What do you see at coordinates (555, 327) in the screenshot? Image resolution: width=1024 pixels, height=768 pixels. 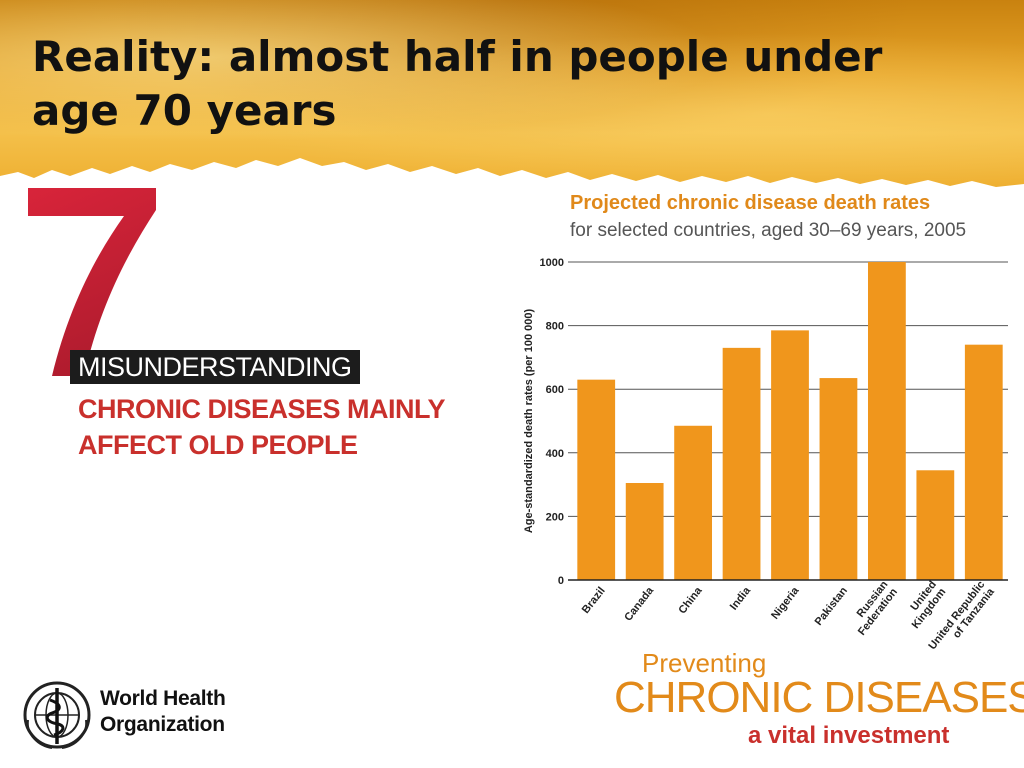 I see `y-tick-label: 800` at bounding box center [555, 327].